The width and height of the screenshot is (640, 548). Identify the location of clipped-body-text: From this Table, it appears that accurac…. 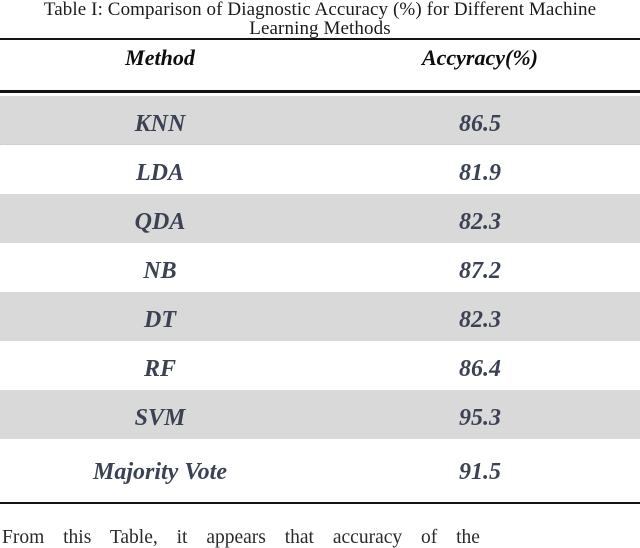
(241, 538).